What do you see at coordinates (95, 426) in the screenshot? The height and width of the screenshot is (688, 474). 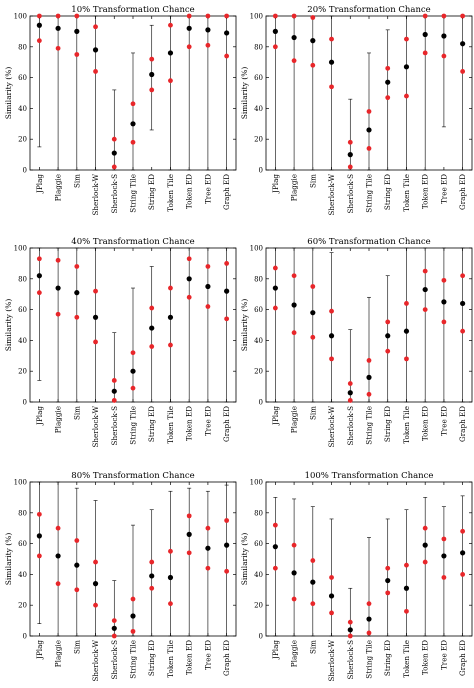 I see `x-tick-label: Sherlock-W` at bounding box center [95, 426].